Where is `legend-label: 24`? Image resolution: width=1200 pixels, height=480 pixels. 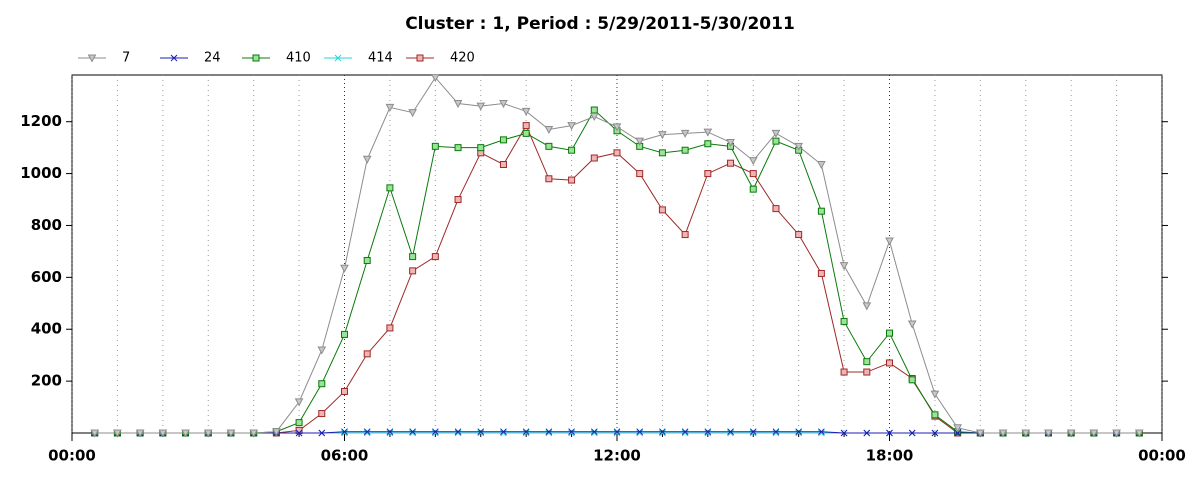 legend-label: 24 is located at coordinates (212, 58).